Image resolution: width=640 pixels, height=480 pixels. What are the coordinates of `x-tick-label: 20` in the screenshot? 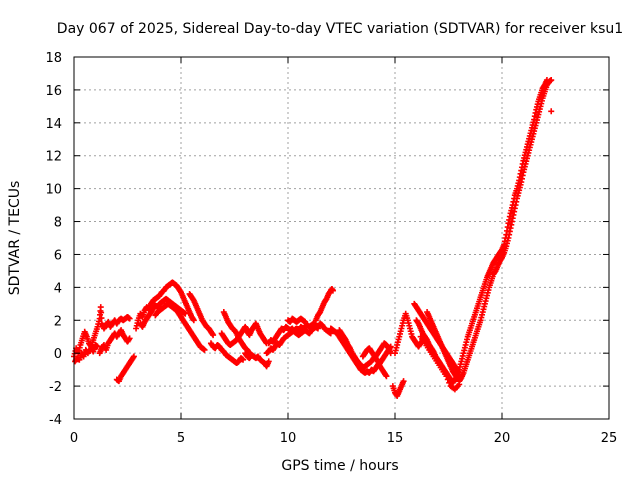 It's located at (502, 438).